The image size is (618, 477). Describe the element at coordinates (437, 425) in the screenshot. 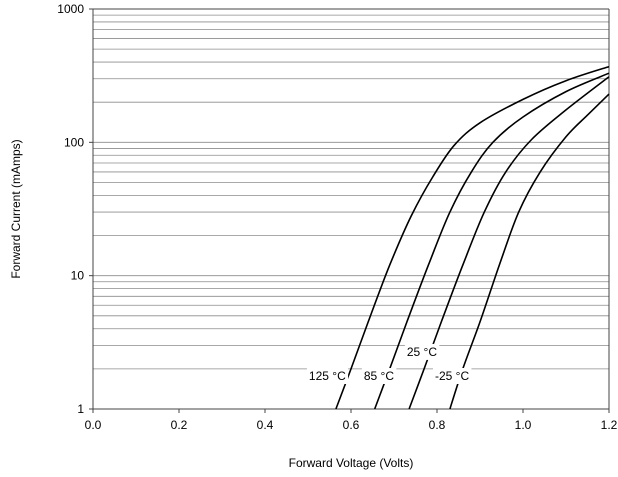

I see `x-tick-label: 0.8` at that location.